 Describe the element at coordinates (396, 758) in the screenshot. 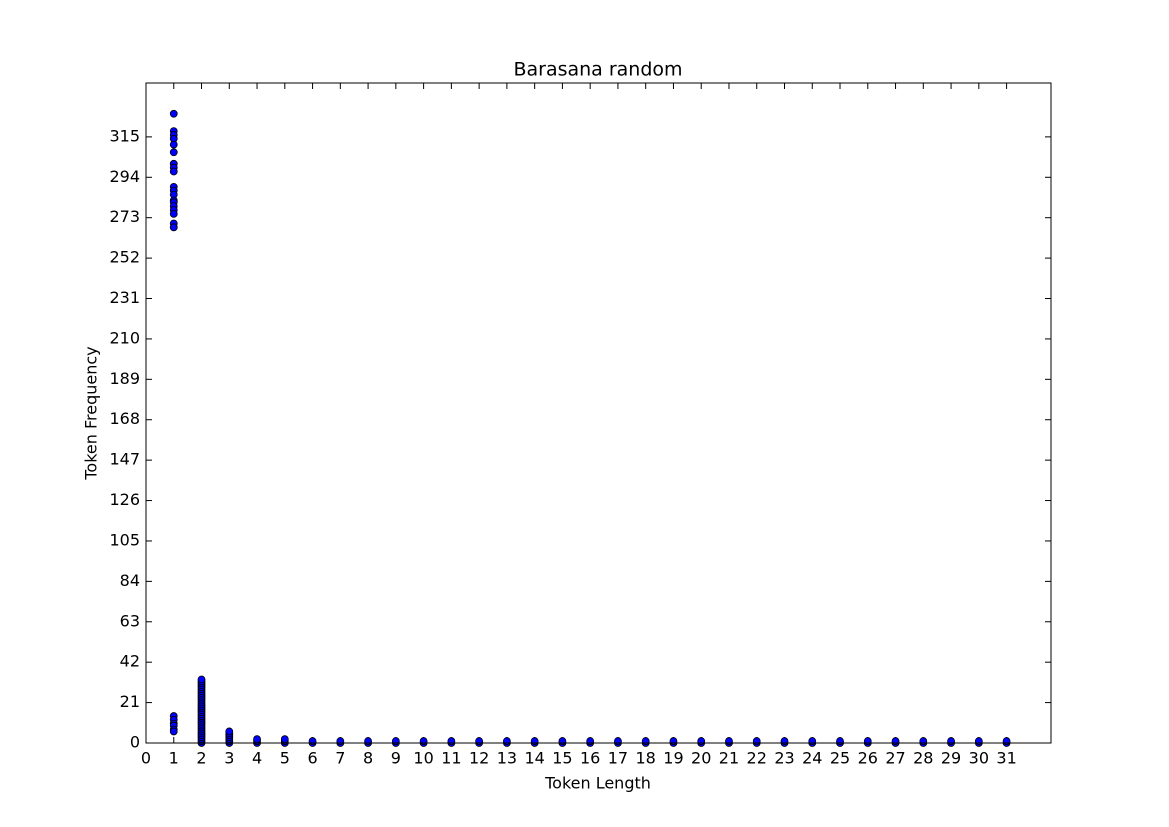

I see `x-tick-label: 9` at that location.